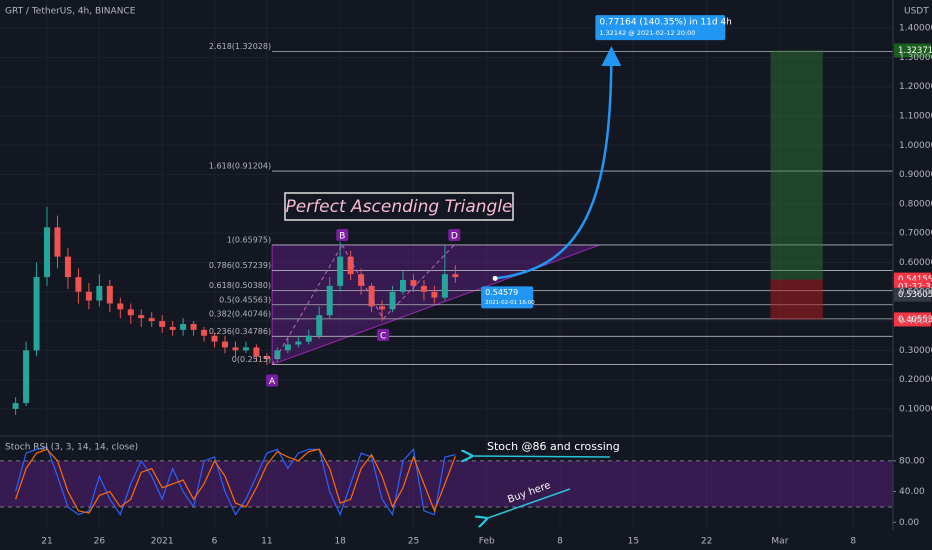  What do you see at coordinates (909, 523) in the screenshot?
I see `y-tick-label: 0.00` at bounding box center [909, 523].